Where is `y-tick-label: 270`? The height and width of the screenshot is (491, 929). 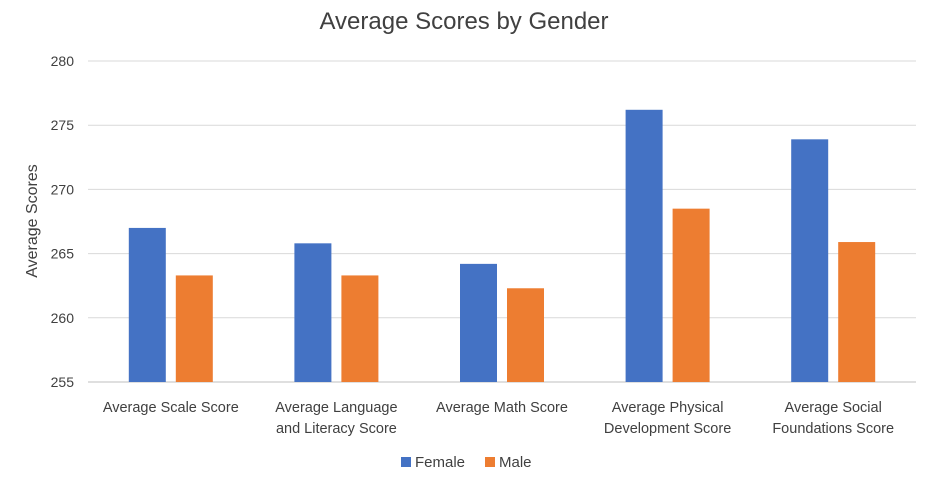 y-tick-label: 270 is located at coordinates (63, 189).